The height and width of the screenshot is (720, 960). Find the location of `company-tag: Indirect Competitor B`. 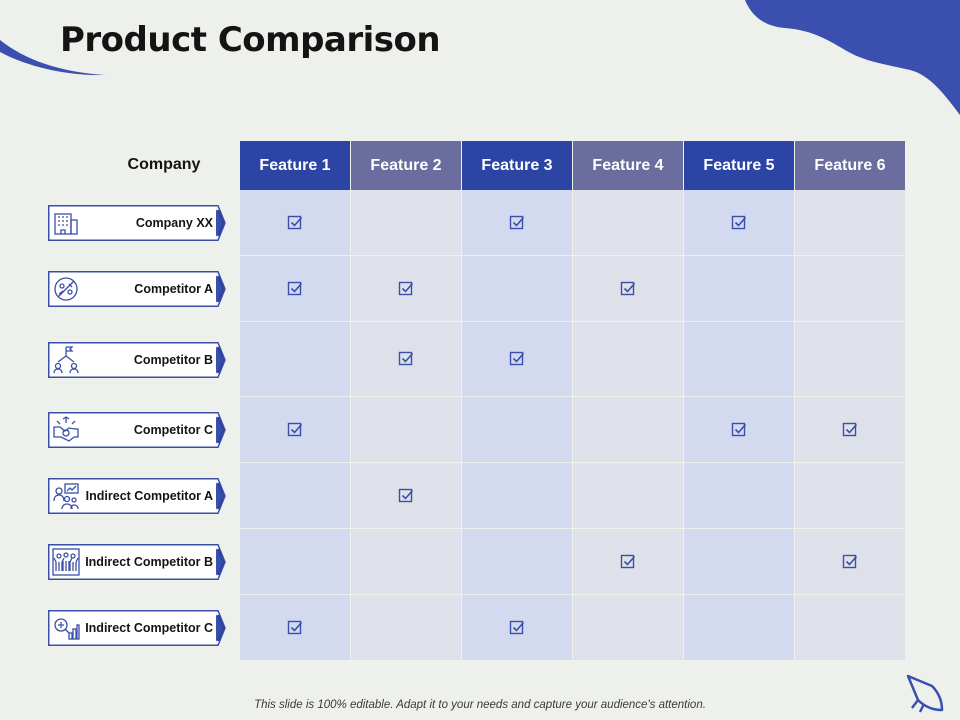

company-tag: Indirect Competitor B is located at coordinates (137, 562).